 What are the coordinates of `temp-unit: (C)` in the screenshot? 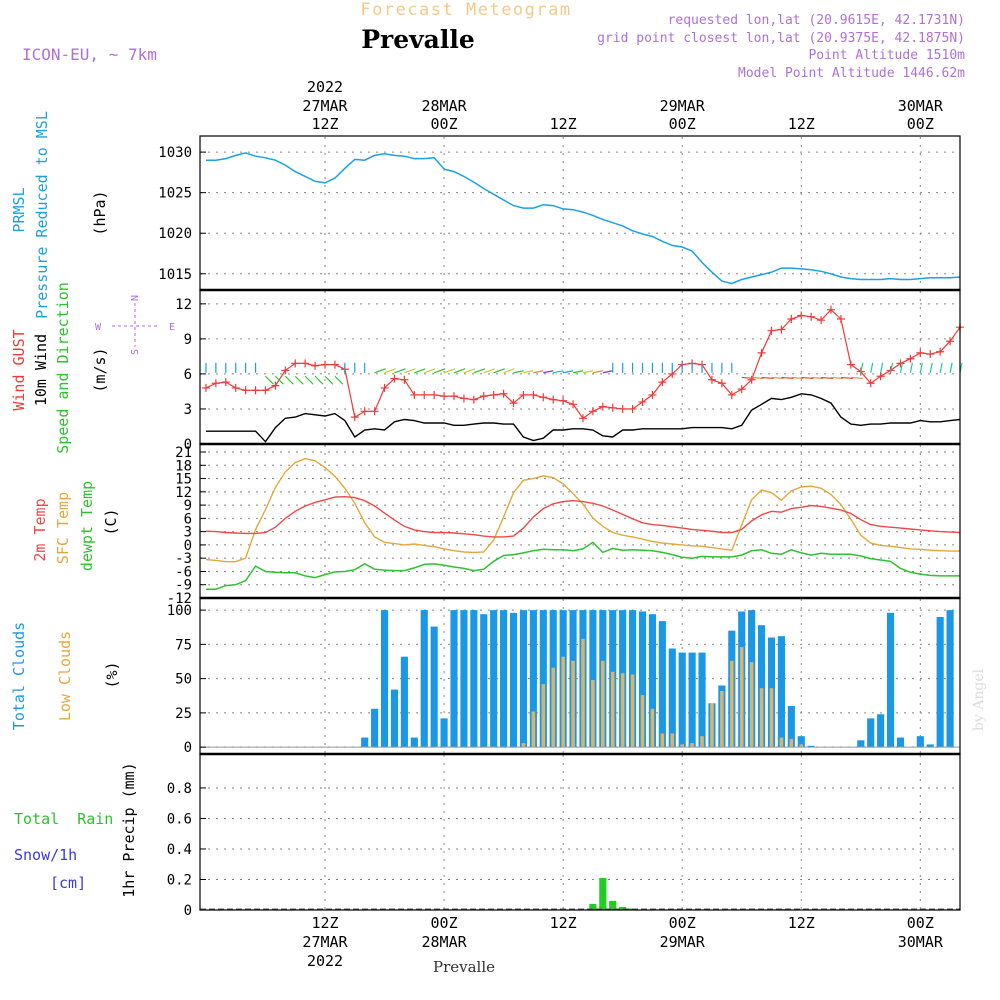 It's located at (111, 521).